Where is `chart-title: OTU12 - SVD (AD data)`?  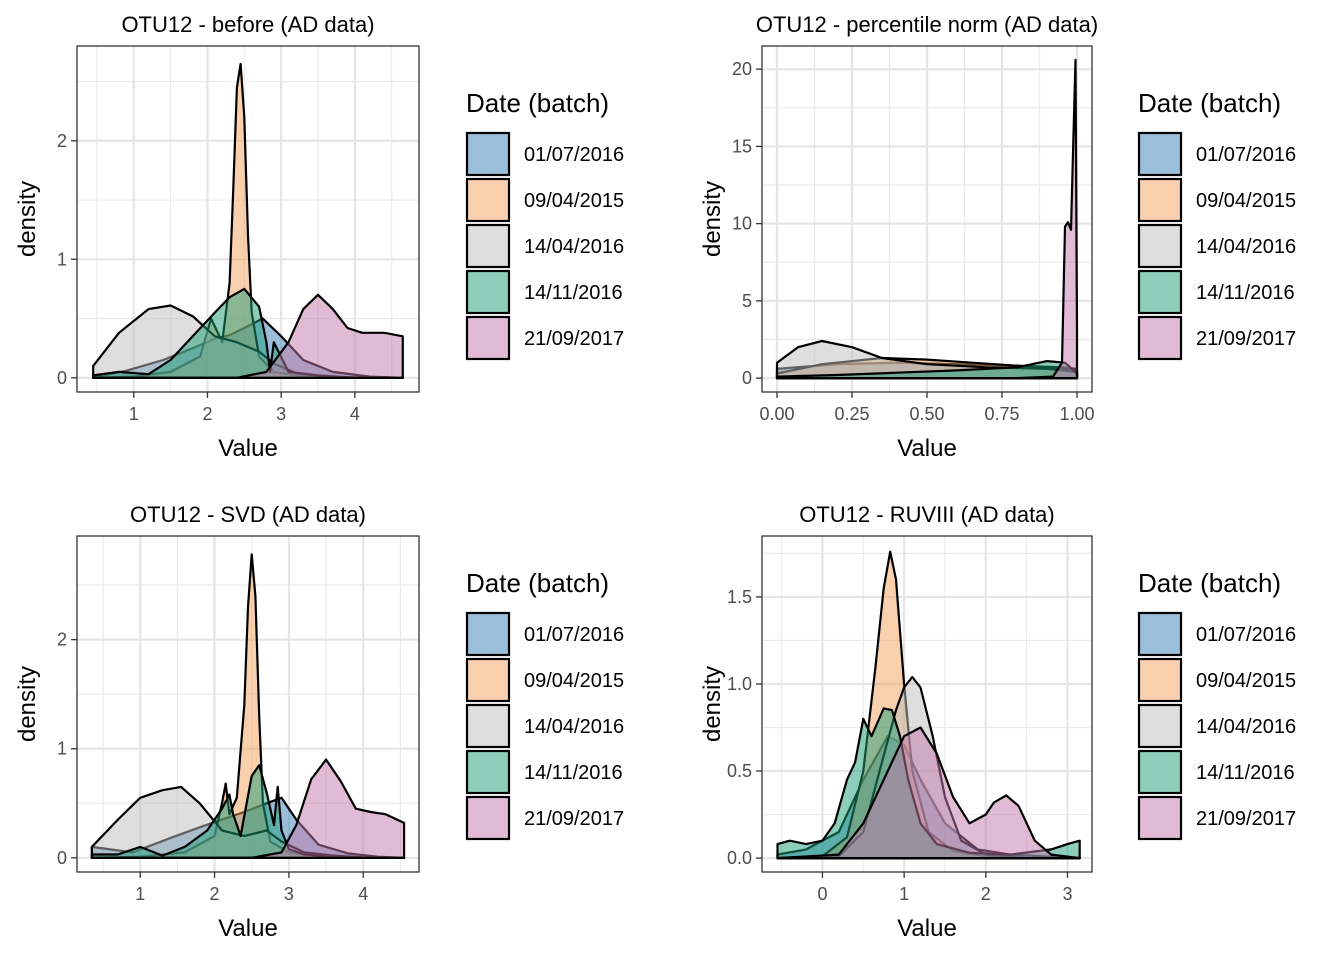 chart-title: OTU12 - SVD (AD data) is located at coordinates (248, 514).